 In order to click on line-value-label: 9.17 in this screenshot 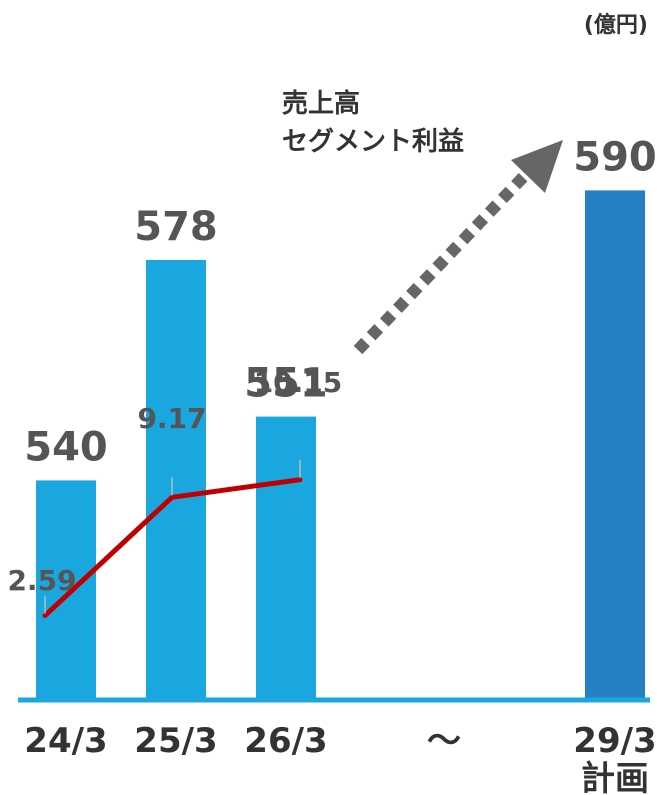, I will do `click(171, 418)`.